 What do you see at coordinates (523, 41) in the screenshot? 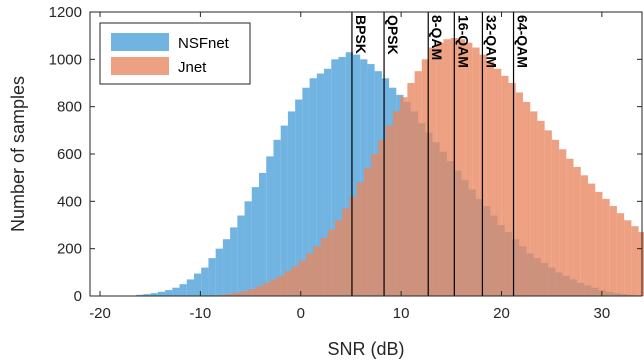
I see `marker-label: 64-QAM` at bounding box center [523, 41].